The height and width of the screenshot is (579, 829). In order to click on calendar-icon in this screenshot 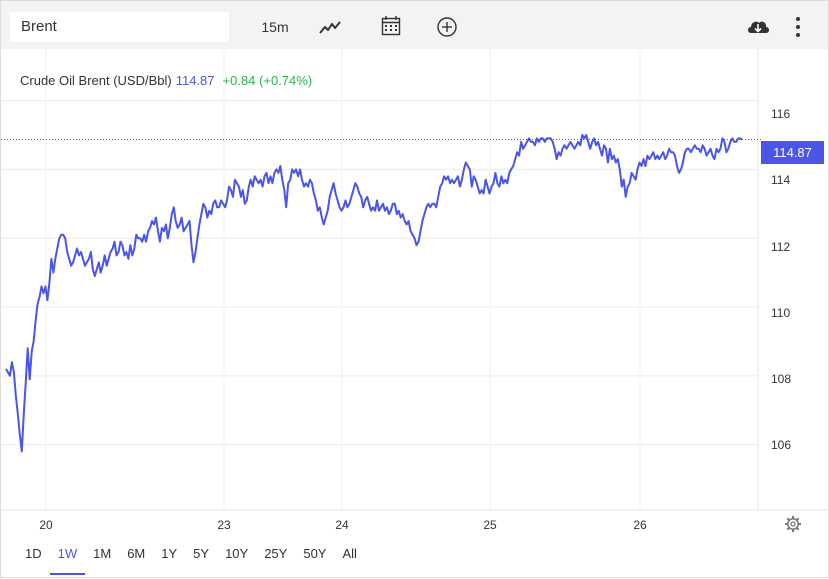, I will do `click(391, 26)`.